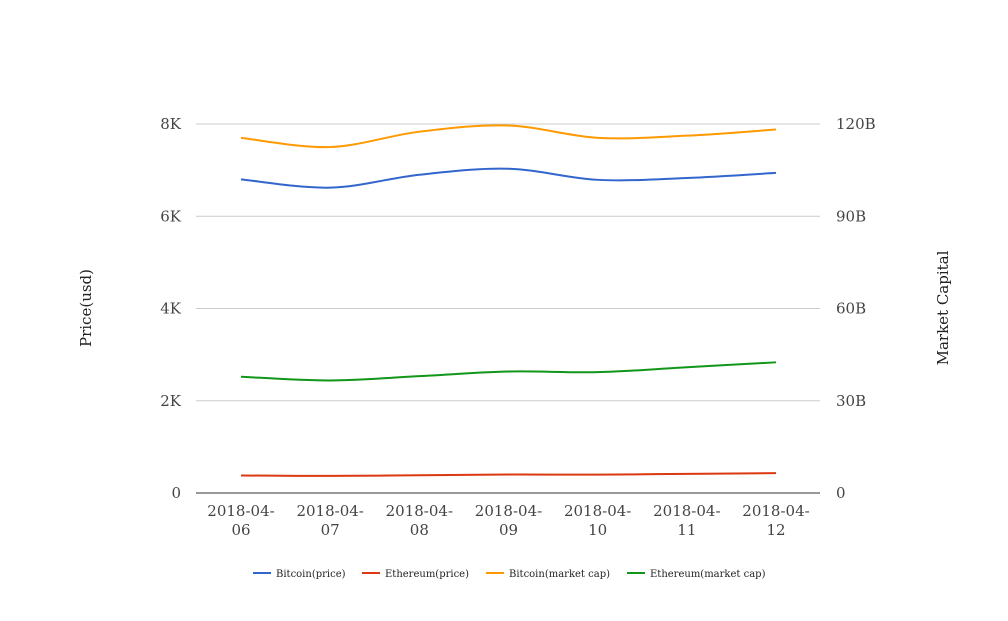 This screenshot has width=1008, height=621. I want to click on legend-item-ethereum-market-cap: Ethereum(market cap), so click(696, 574).